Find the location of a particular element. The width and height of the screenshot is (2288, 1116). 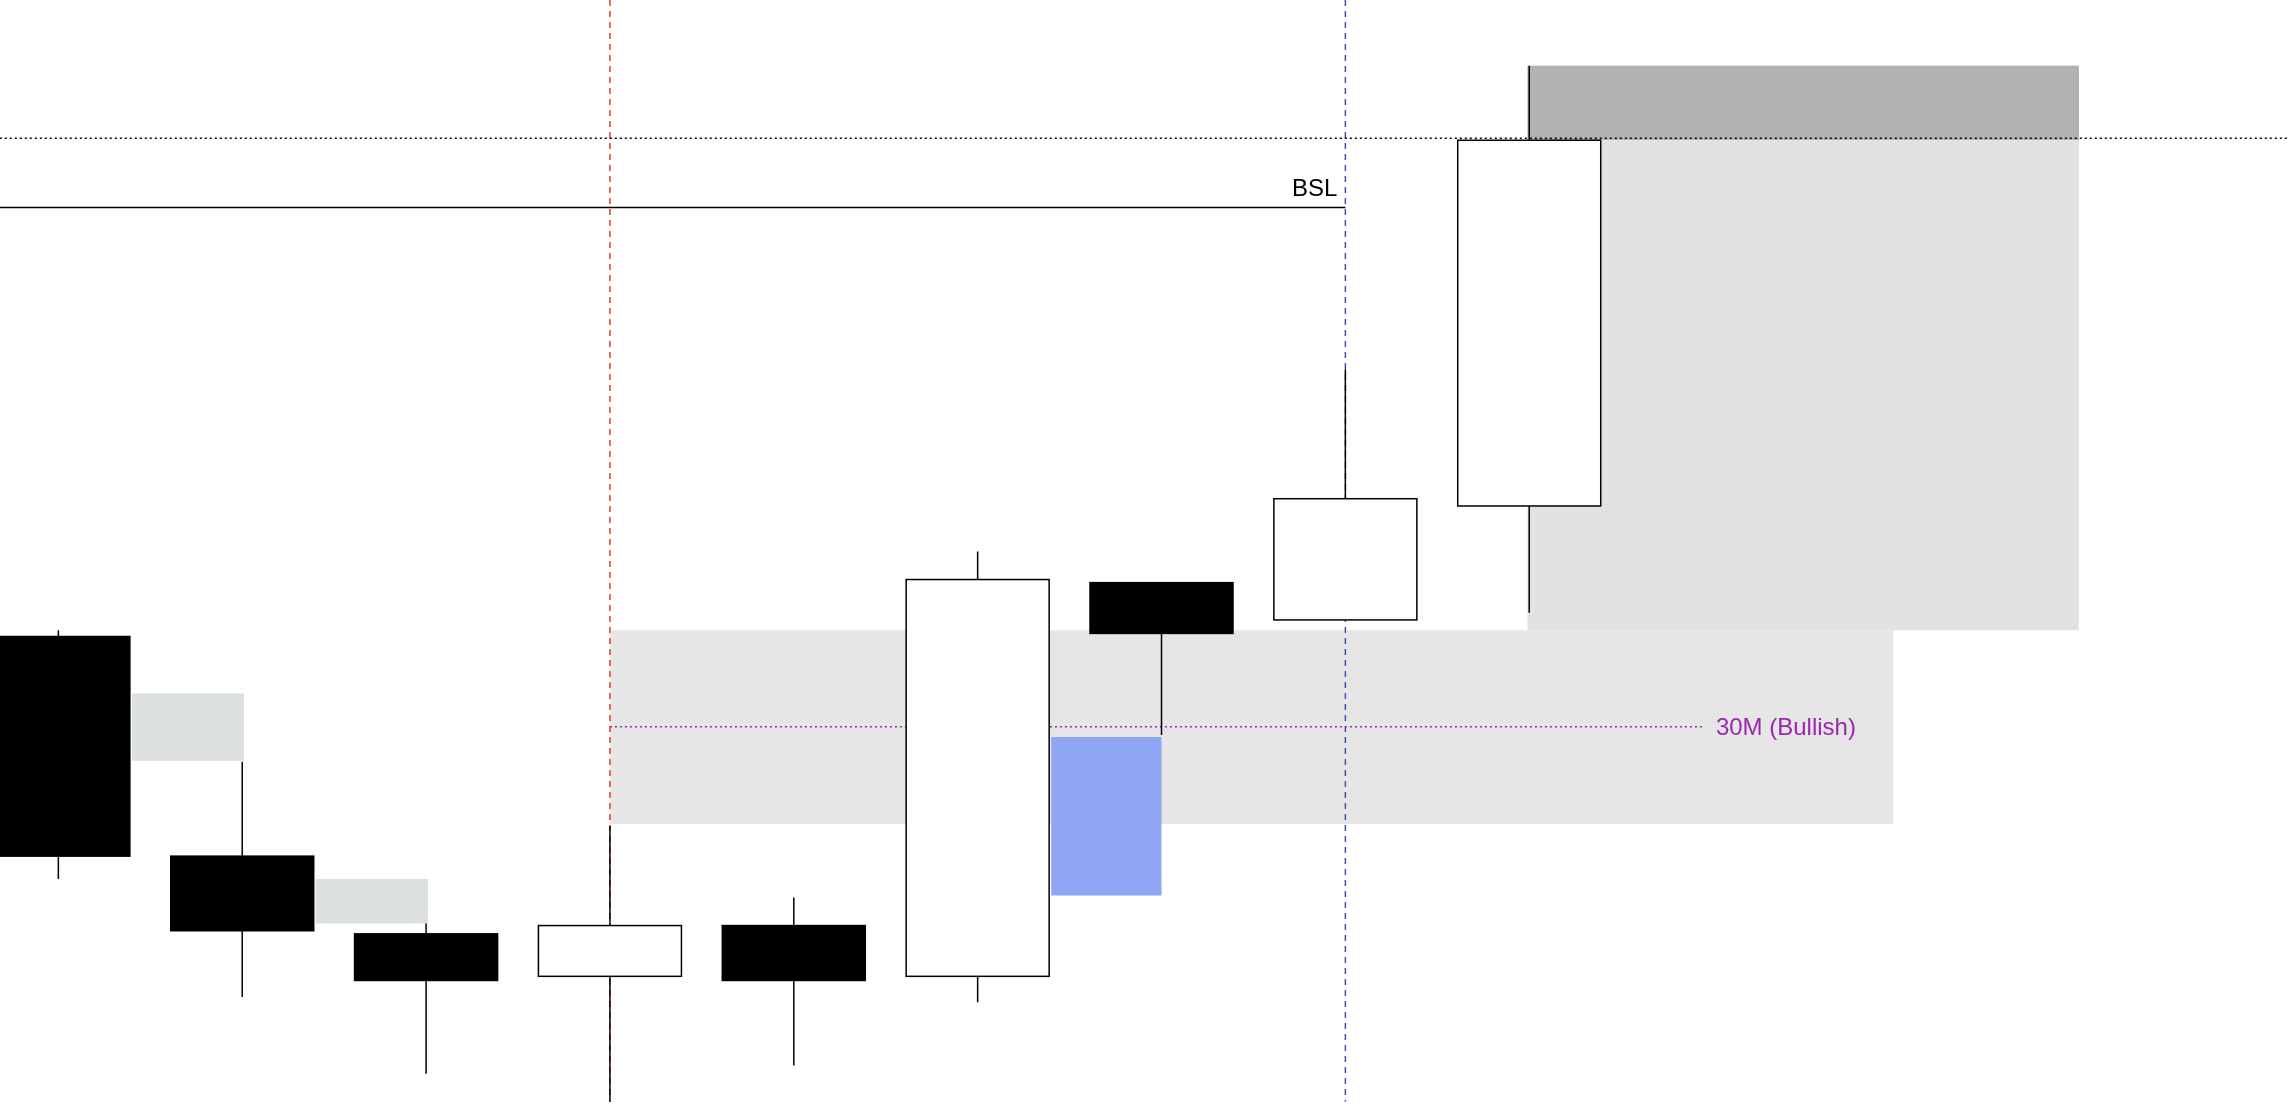

ref-line-label: BSL is located at coordinates (1314, 187).